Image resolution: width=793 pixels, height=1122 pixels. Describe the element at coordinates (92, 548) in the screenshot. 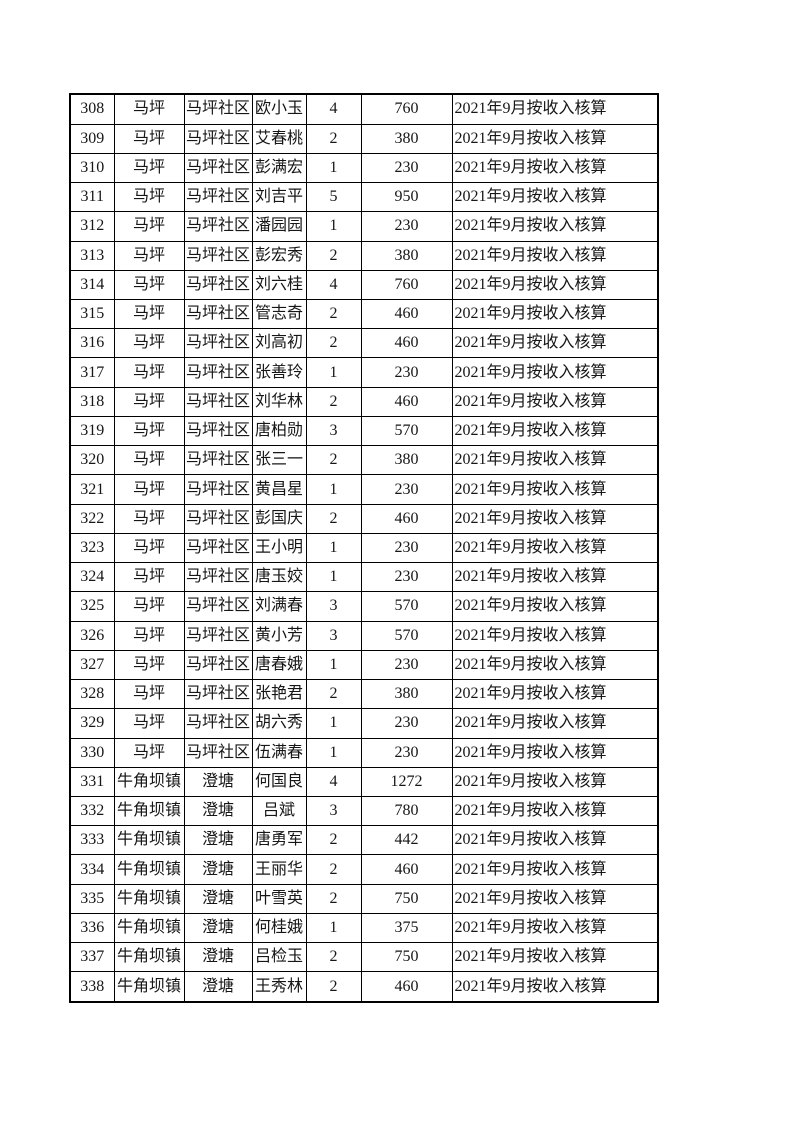

I see `cell-seq: 323` at that location.